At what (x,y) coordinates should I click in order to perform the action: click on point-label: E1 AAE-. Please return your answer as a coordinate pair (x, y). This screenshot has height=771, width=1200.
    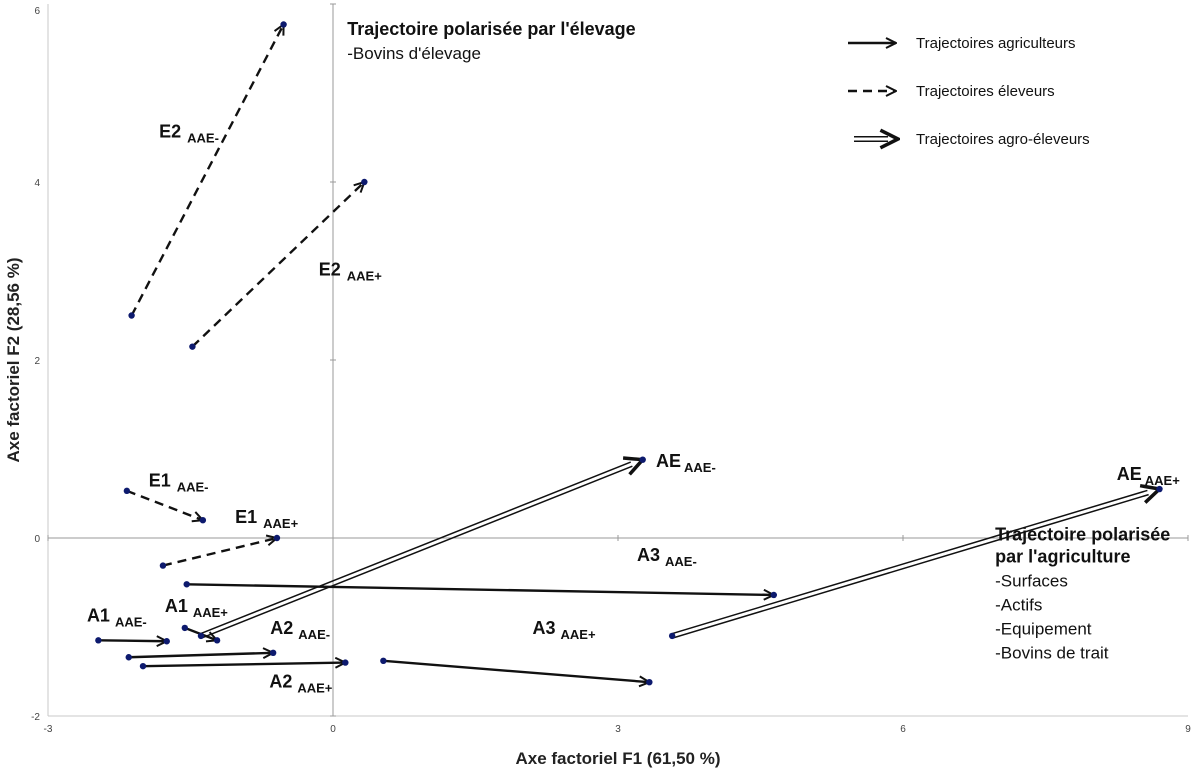
    Looking at the image, I should click on (179, 482).